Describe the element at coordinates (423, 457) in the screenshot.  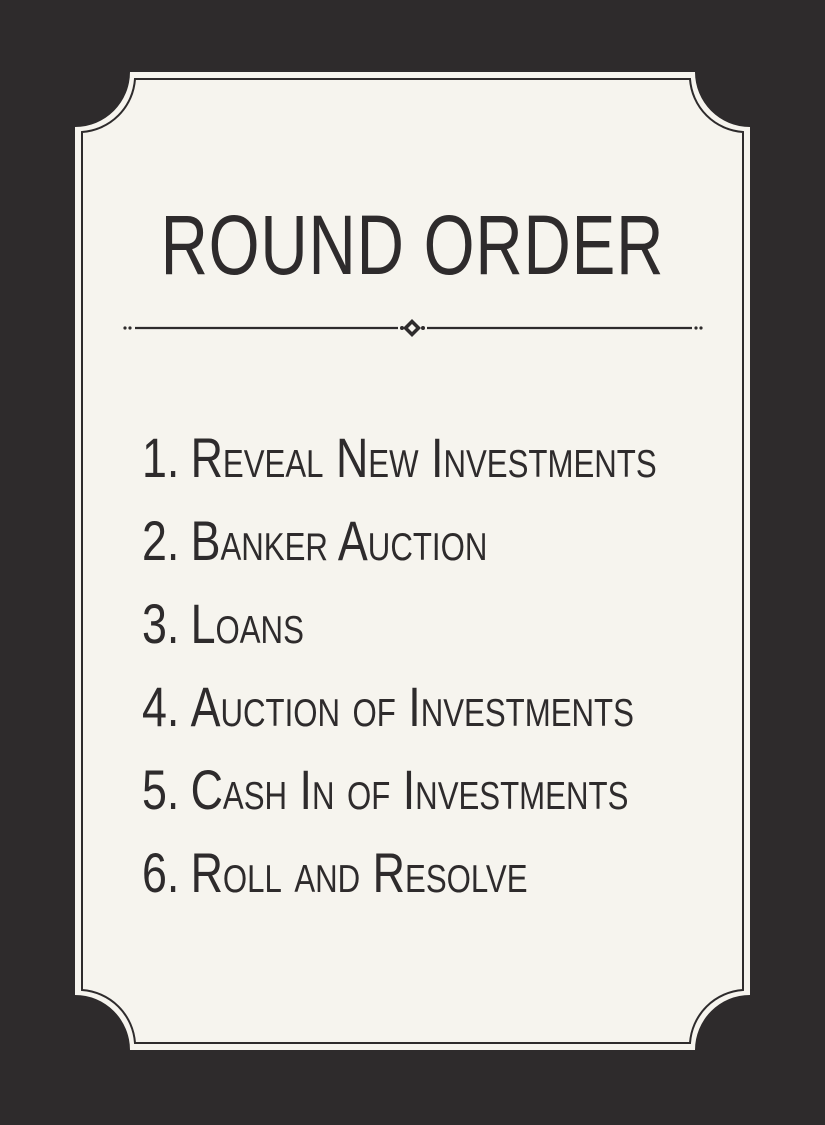
I see `step-label: Reveal New Investments` at that location.